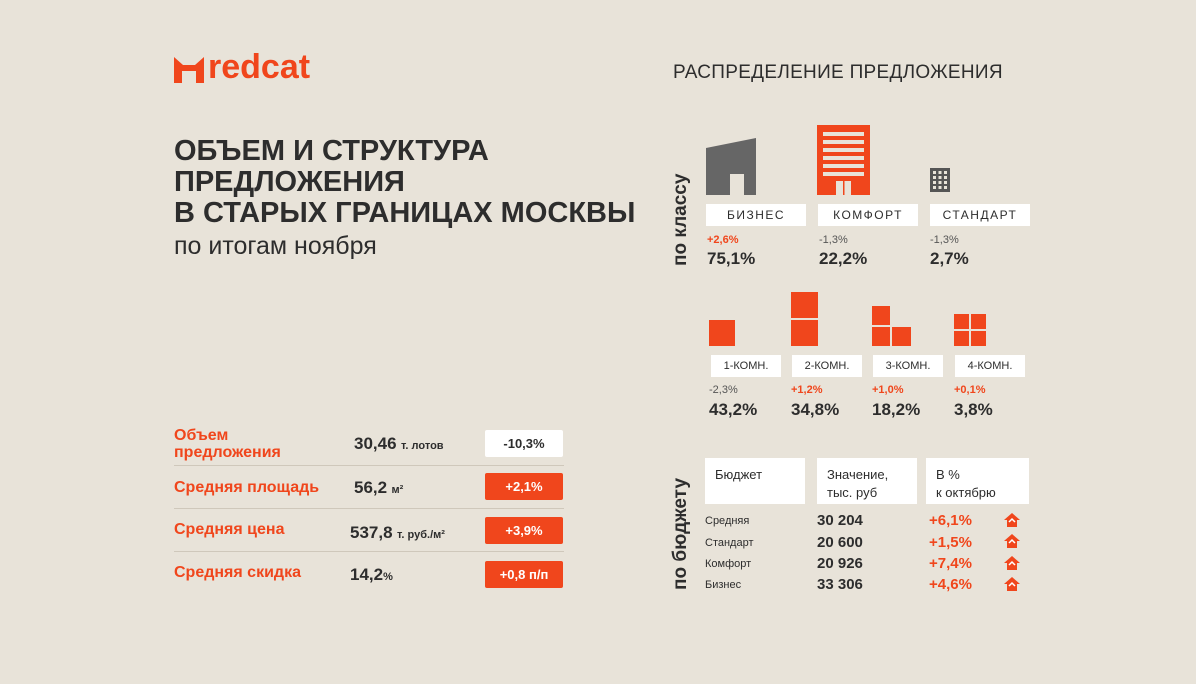 The width and height of the screenshot is (1200, 689). What do you see at coordinates (950, 520) in the screenshot?
I see `budget-row-pct: +6,1%` at bounding box center [950, 520].